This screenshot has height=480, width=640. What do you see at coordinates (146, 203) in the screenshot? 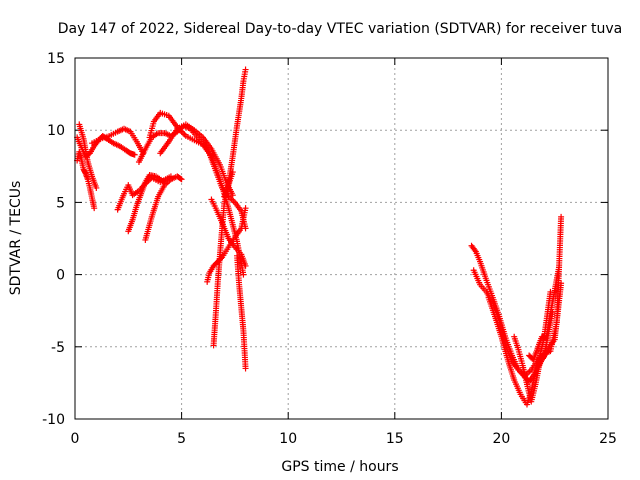
I see `series-track-f` at bounding box center [146, 203].